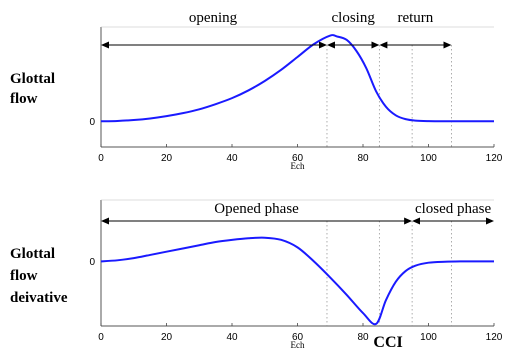  I want to click on bottom-side-label-line-2: flow, so click(24, 276).